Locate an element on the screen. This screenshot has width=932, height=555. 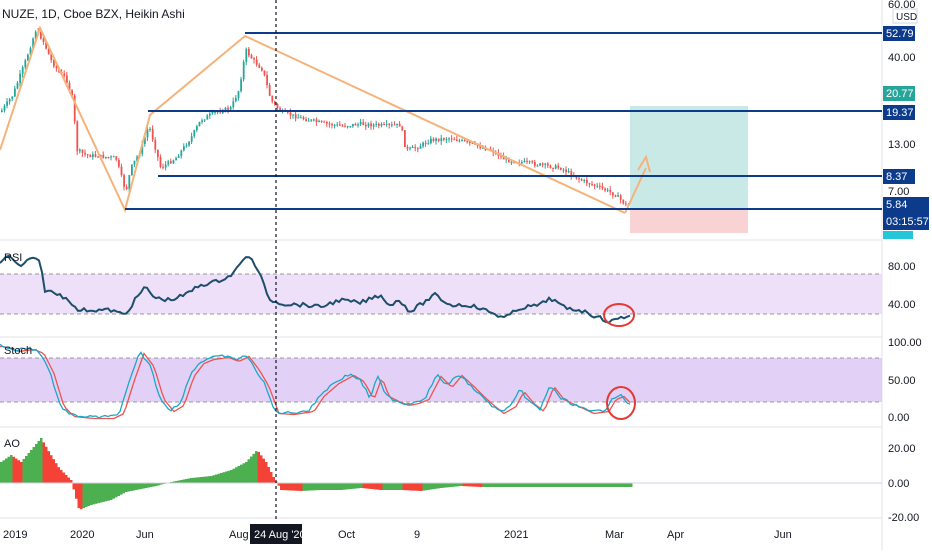
time-tick-mar: Mar is located at coordinates (614, 535).